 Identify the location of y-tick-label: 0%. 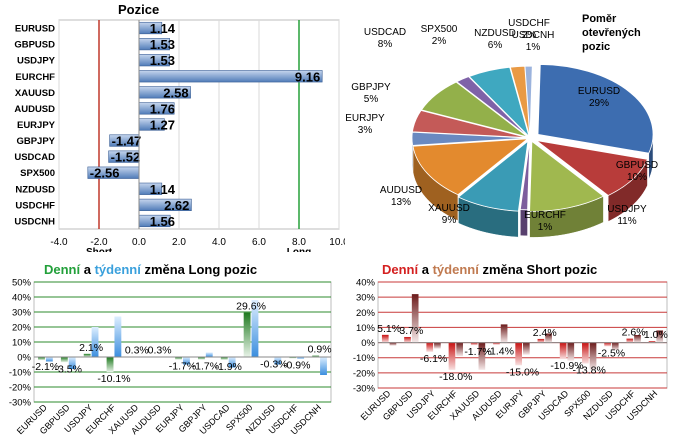
(24, 358).